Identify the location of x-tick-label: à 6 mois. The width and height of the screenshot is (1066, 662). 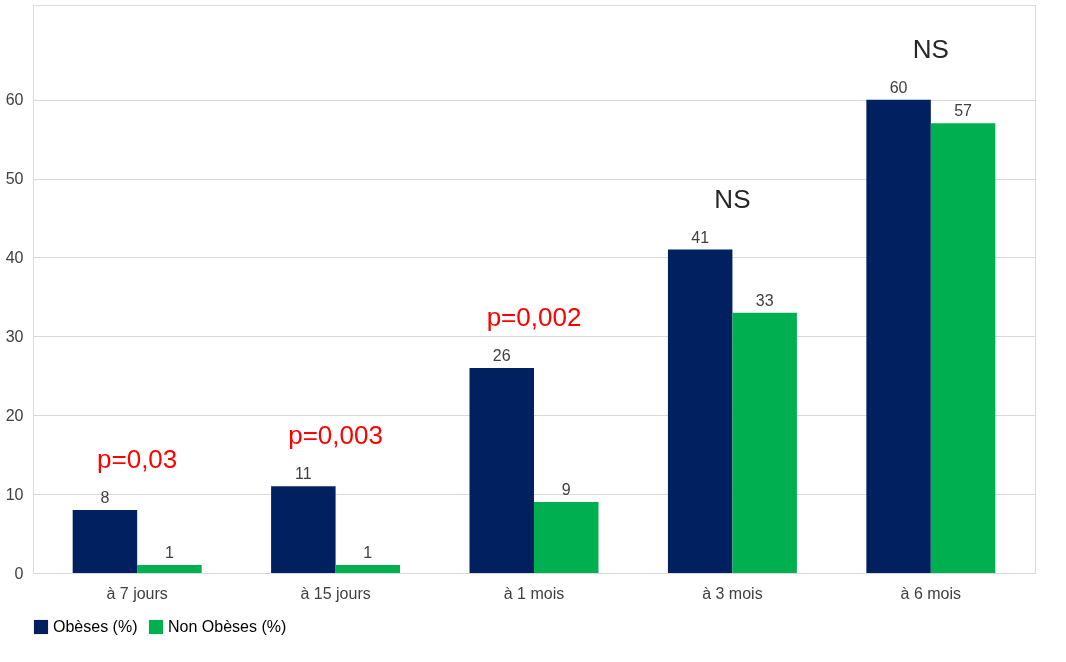
(931, 593).